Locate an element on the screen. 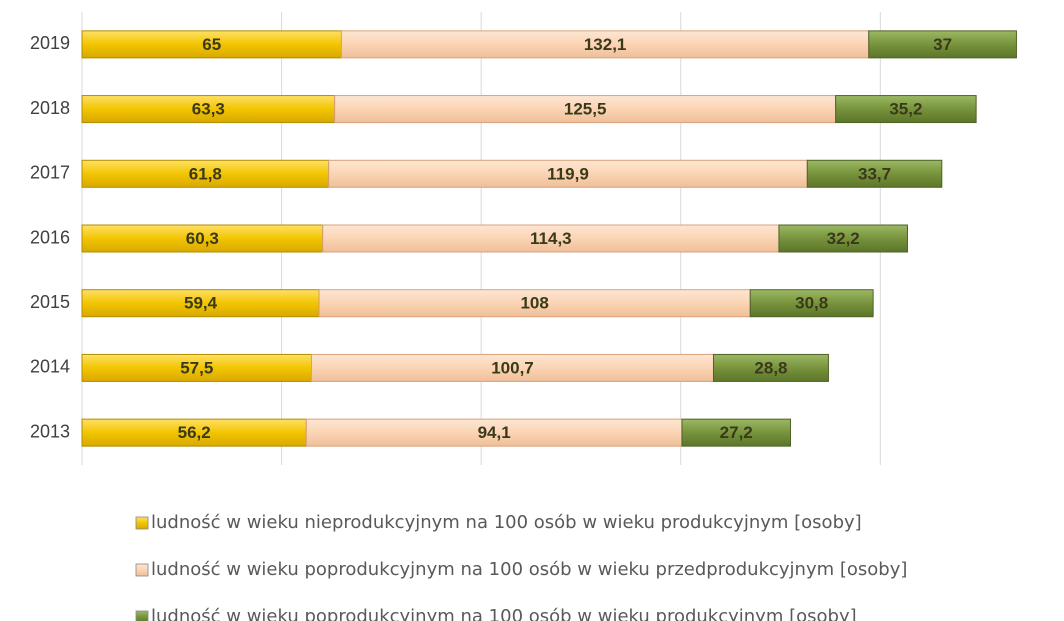 The width and height of the screenshot is (1064, 621). data-label: 32,2 is located at coordinates (843, 238).